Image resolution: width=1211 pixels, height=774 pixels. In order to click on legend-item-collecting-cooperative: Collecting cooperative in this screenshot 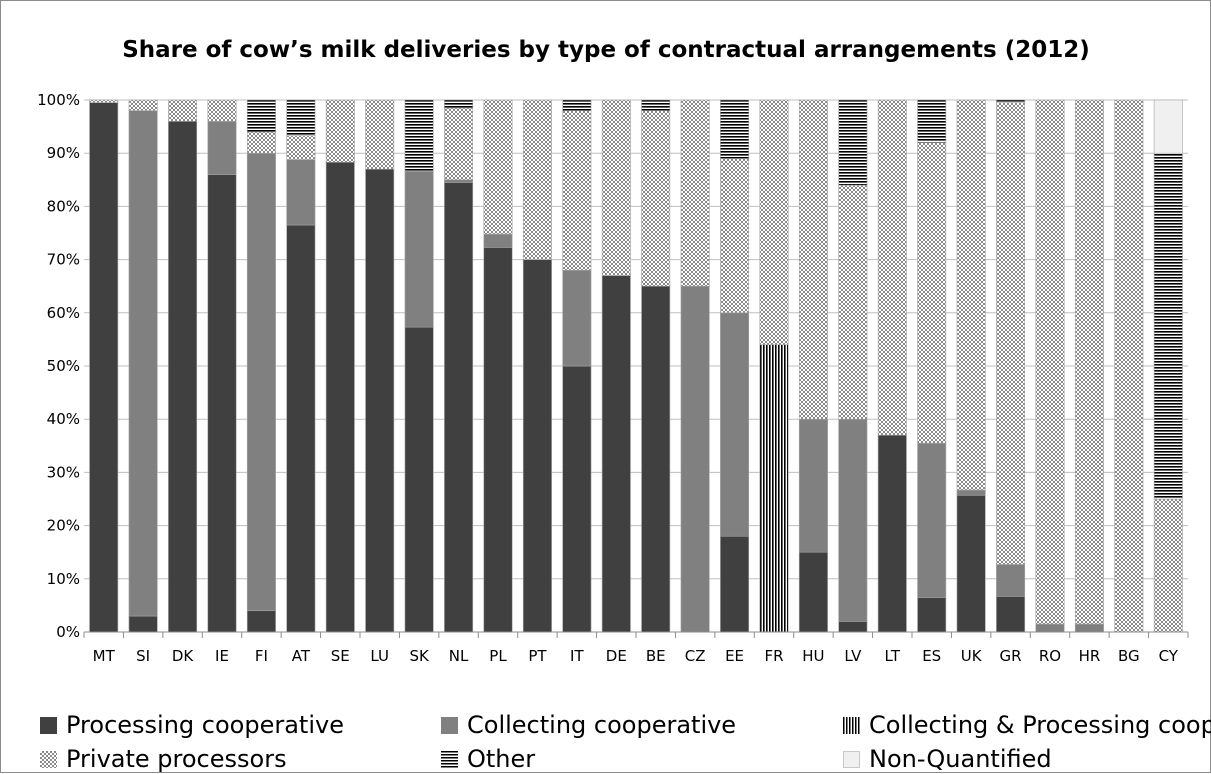, I will do `click(588, 725)`.